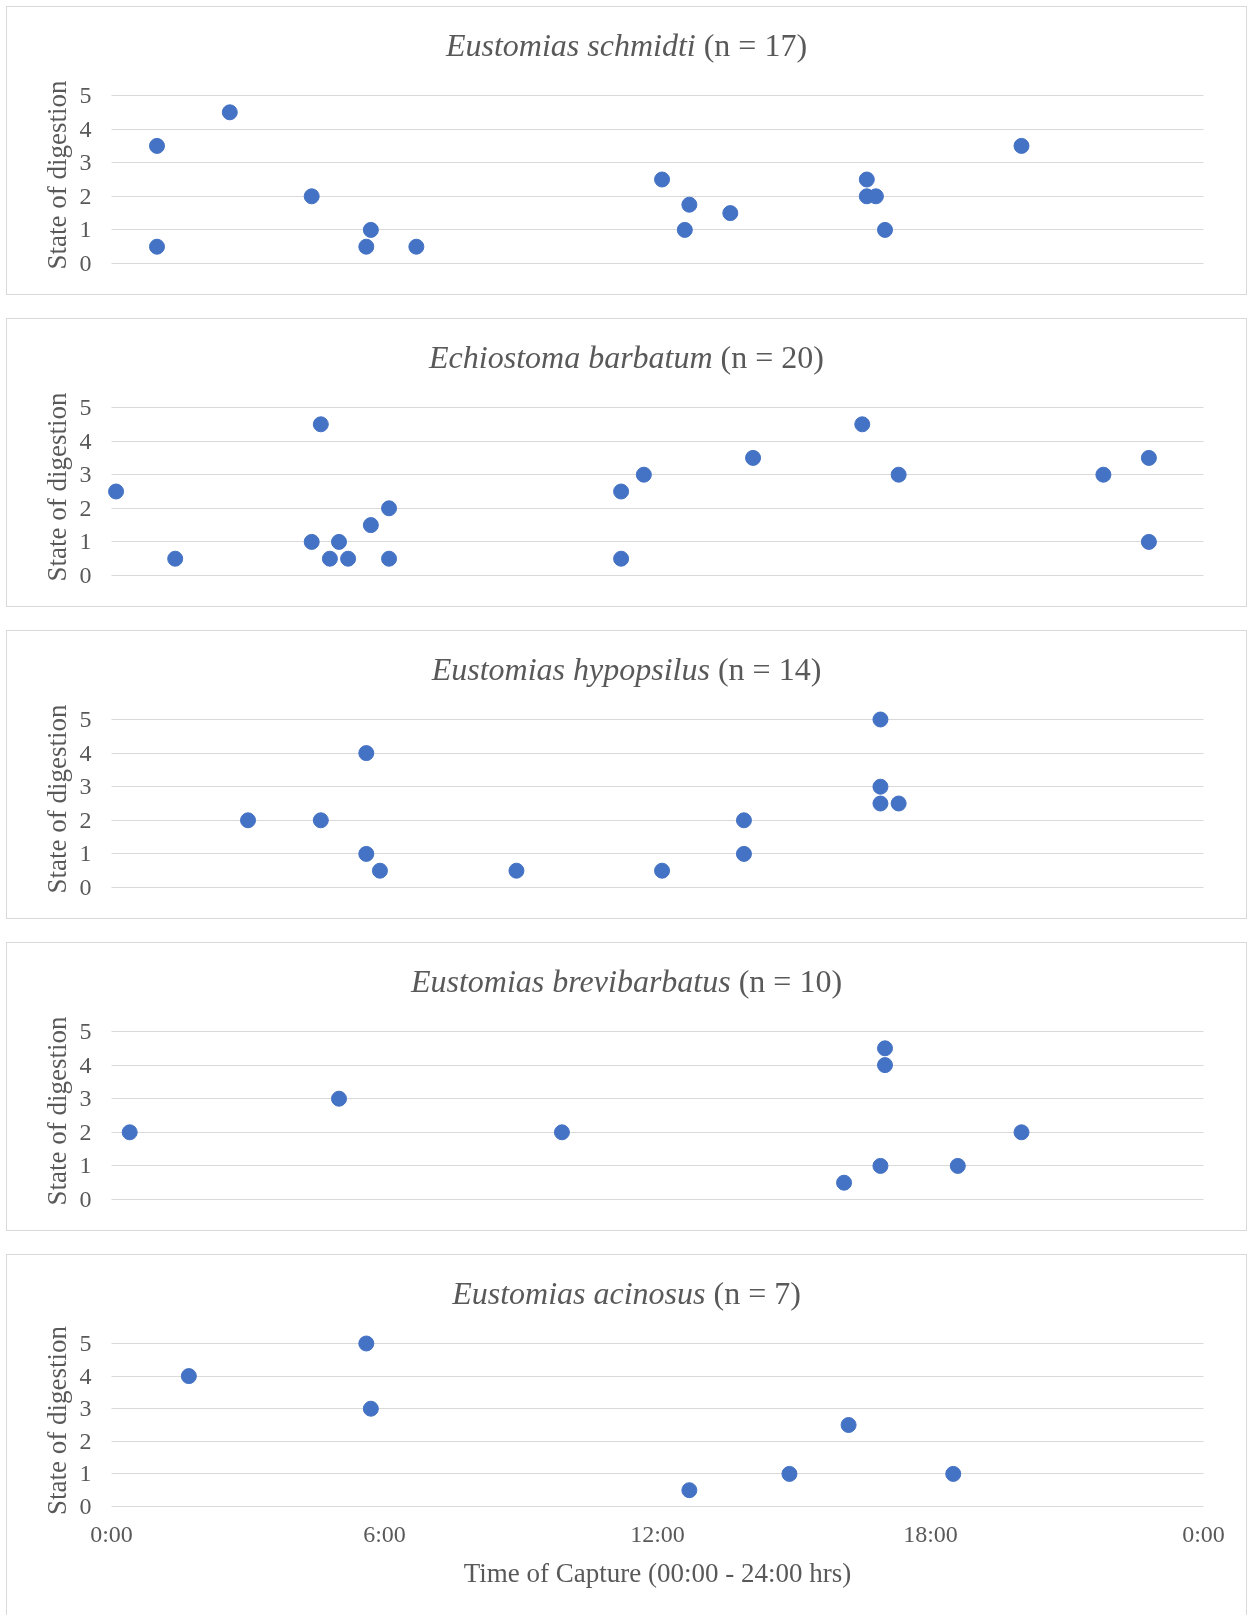 The image size is (1253, 1615). Describe the element at coordinates (626, 981) in the screenshot. I see `chart-title: Eustomias brevibarbatus (n = 10)` at that location.